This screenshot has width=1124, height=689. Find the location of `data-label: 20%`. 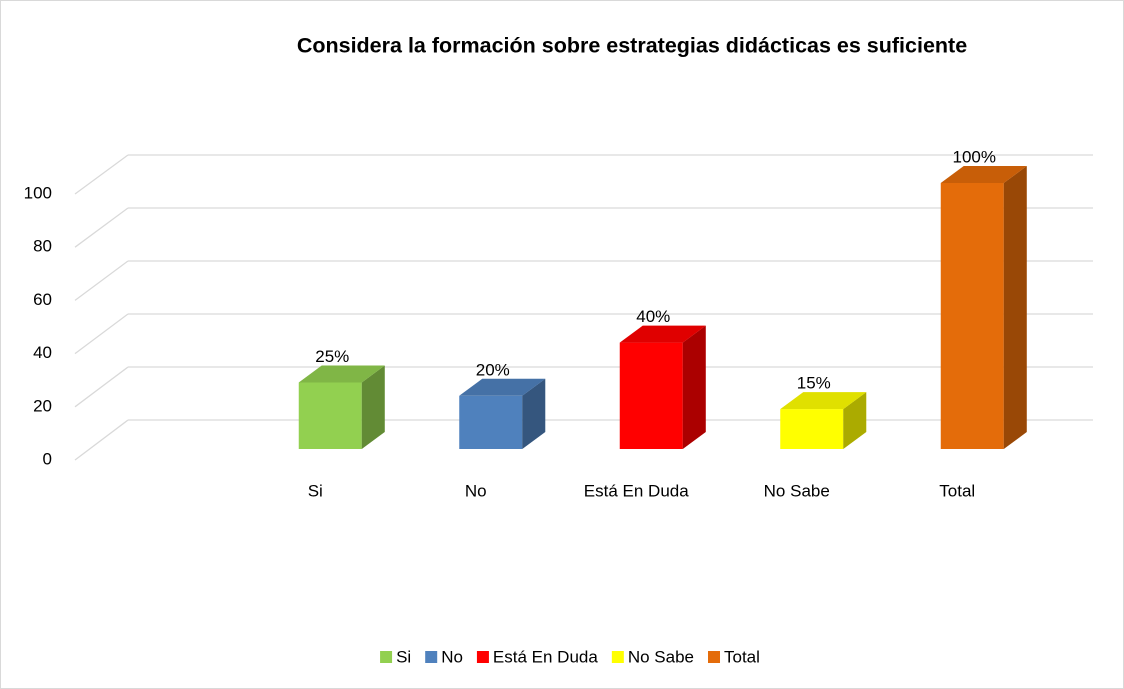

data-label: 20% is located at coordinates (493, 369).